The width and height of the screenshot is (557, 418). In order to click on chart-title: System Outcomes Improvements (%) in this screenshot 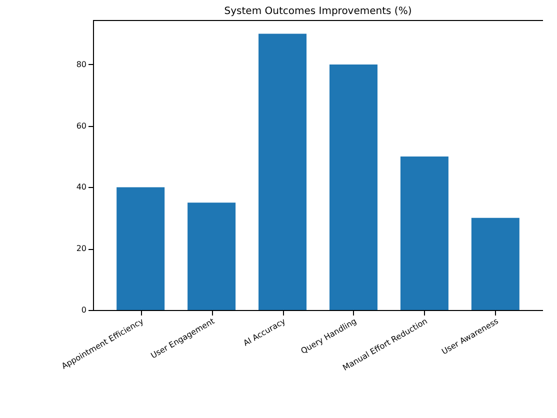, I will do `click(318, 11)`.